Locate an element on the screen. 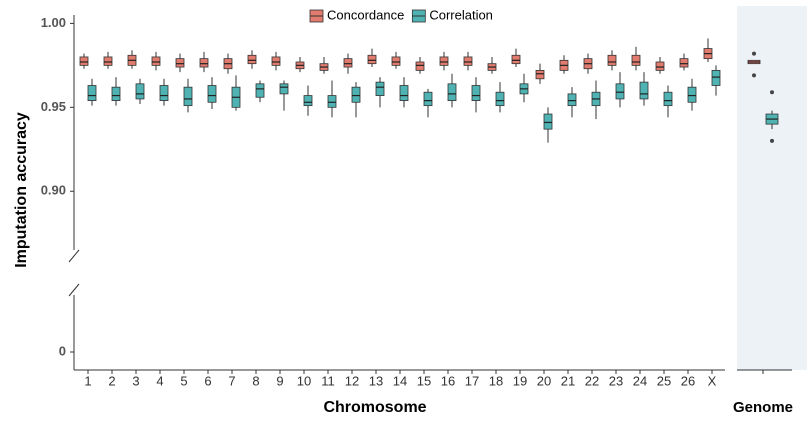  x-tick-label: 8 is located at coordinates (255, 380).